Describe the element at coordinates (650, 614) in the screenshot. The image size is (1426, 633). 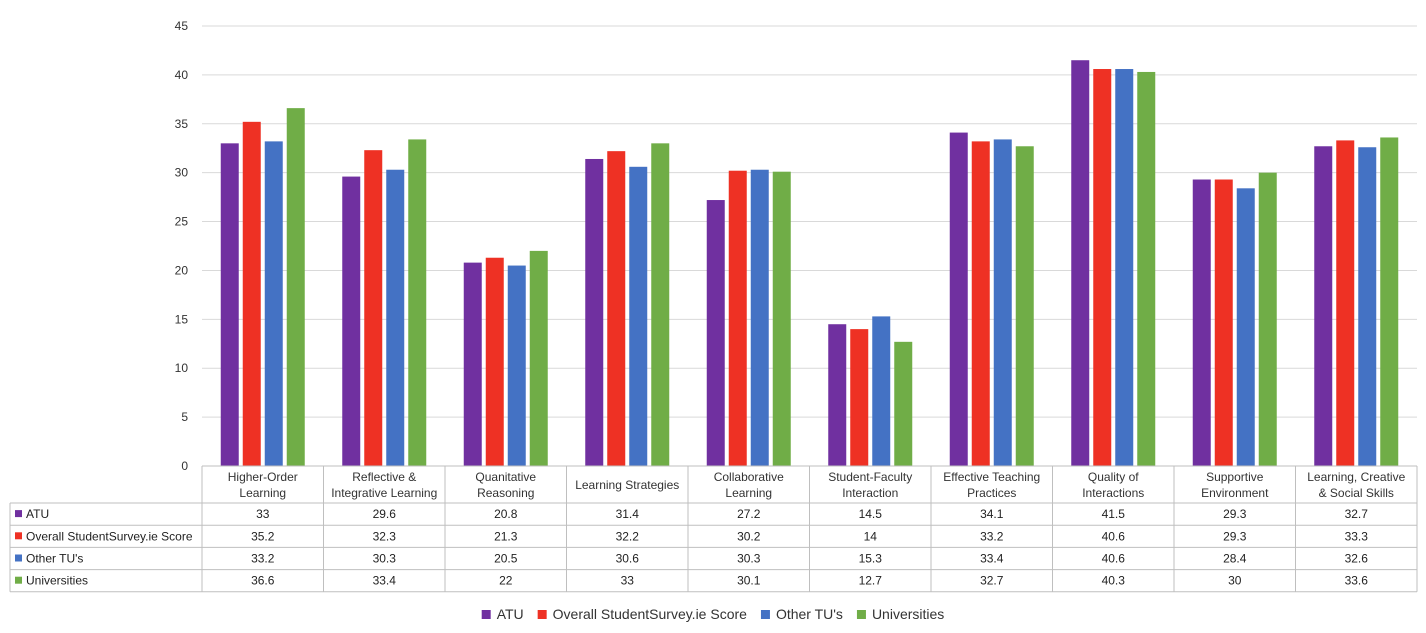
I see `legend-label: Overall StudentSurvey.ie Score` at that location.